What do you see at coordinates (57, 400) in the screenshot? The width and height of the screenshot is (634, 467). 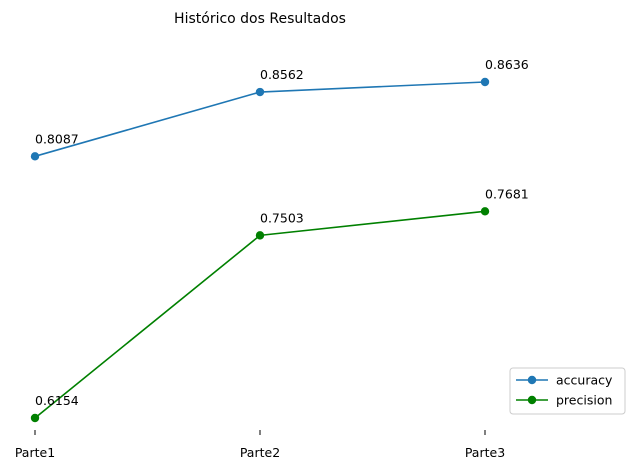 I see `data-label-precision-1: 0.6154` at bounding box center [57, 400].